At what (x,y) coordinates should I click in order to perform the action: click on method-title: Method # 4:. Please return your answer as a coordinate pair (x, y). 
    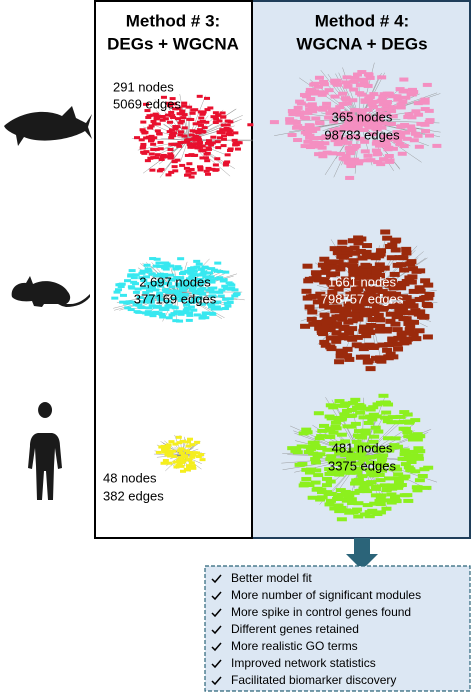
    Looking at the image, I should click on (362, 20).